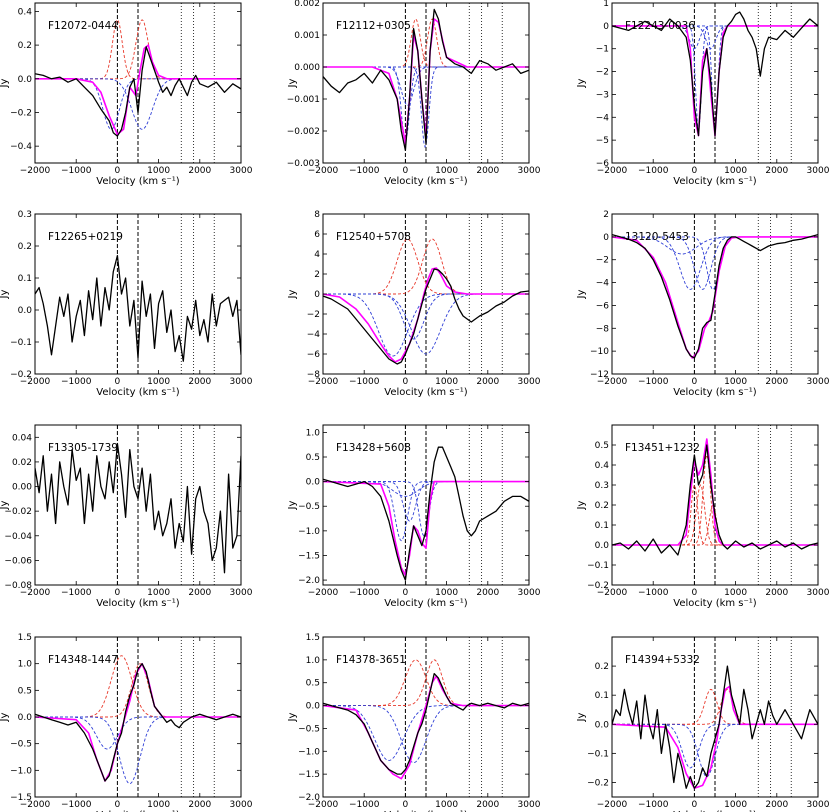 The height and width of the screenshot is (812, 830). Describe the element at coordinates (660, 26) in the screenshot. I see `panel-title: F12243-0036` at that location.